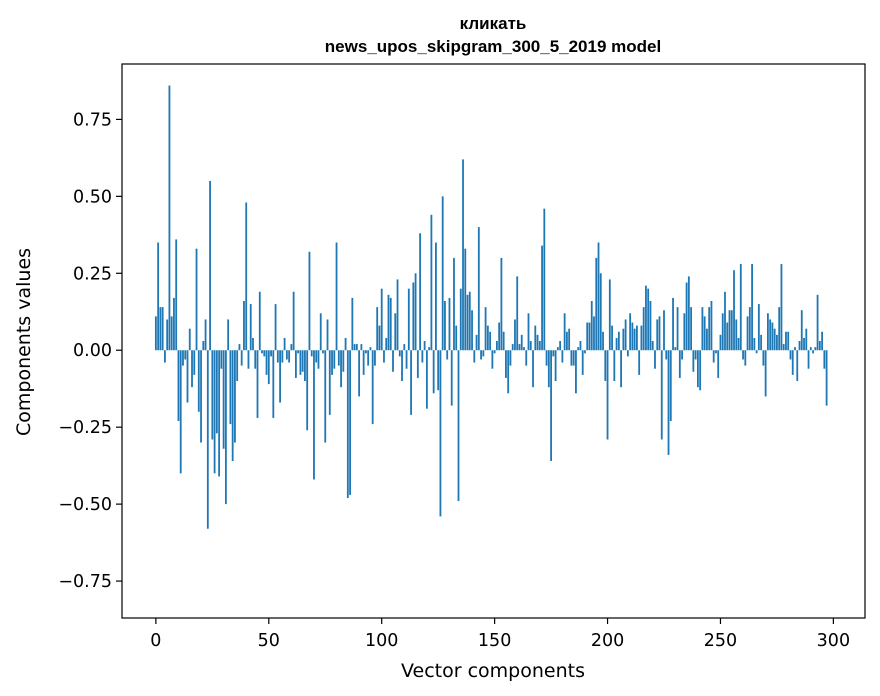  I want to click on y-tick-label: 0.00, so click(92, 351).